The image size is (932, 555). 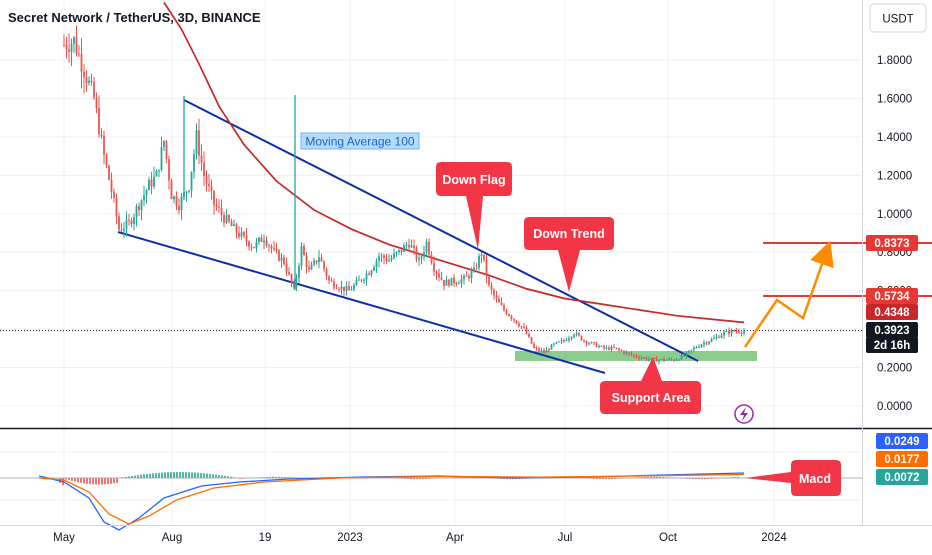 What do you see at coordinates (744, 414) in the screenshot?
I see `lightning-icon` at bounding box center [744, 414].